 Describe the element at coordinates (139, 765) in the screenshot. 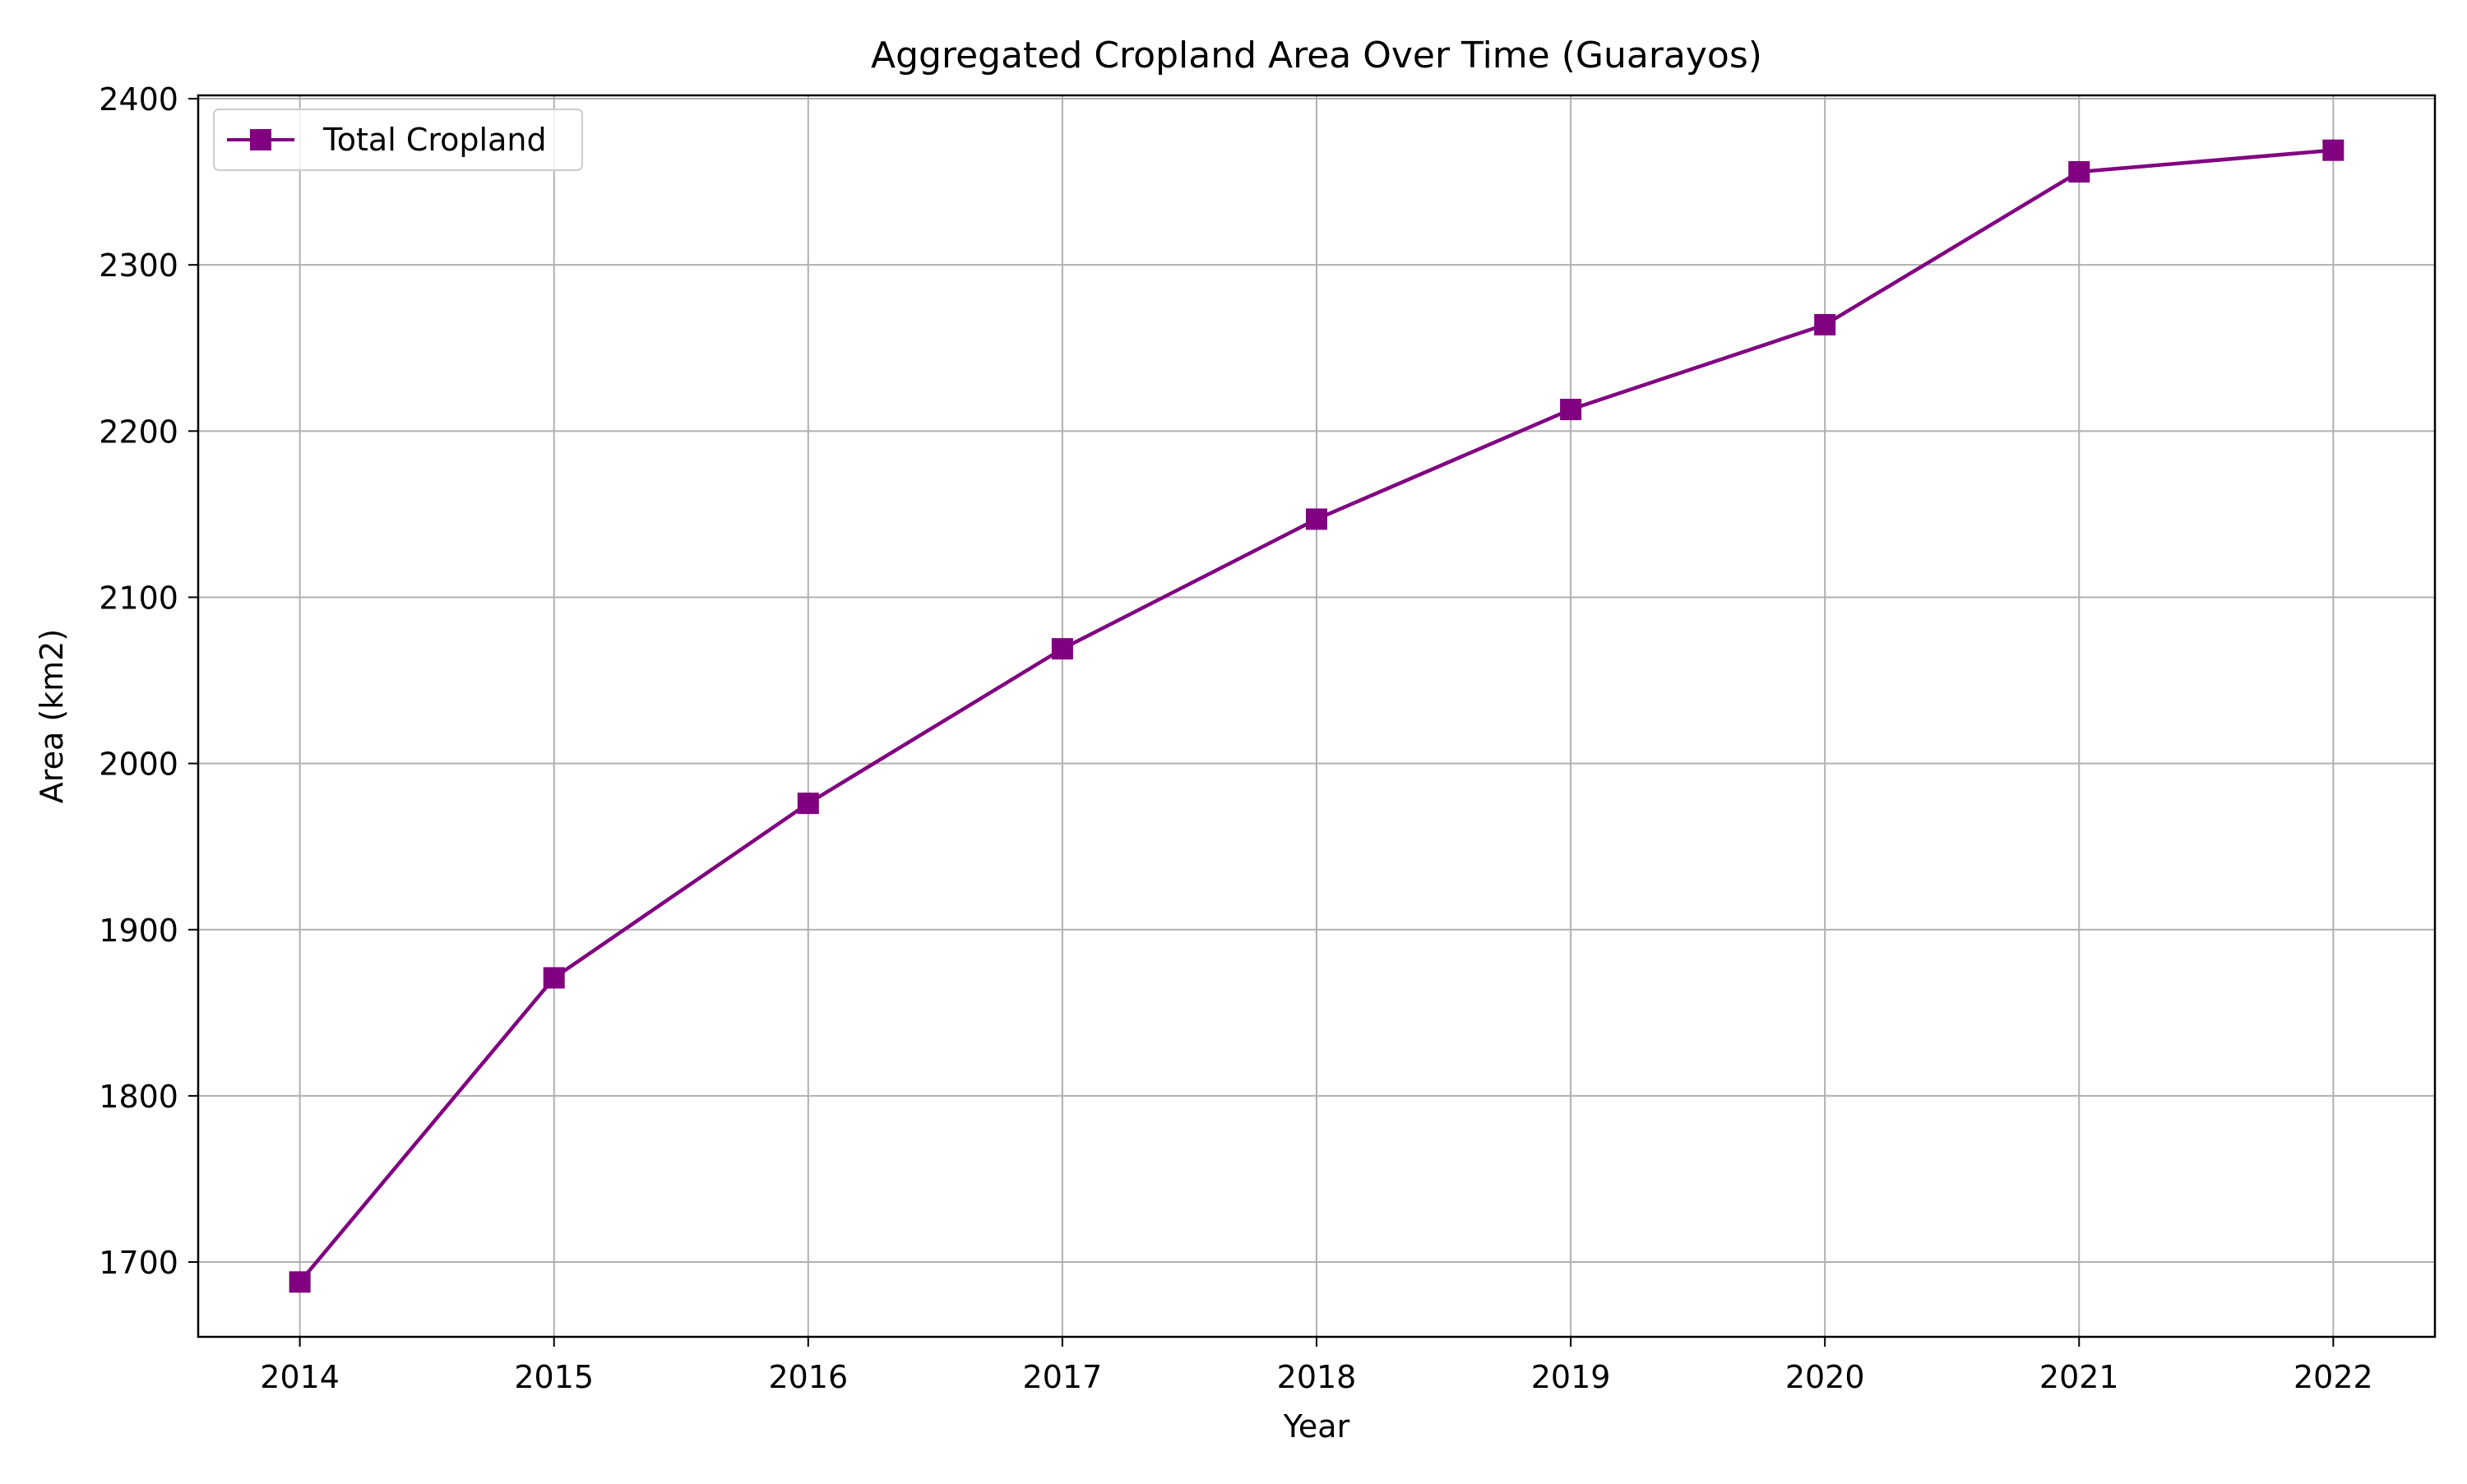

I see `y-tick-label: 2000` at that location.